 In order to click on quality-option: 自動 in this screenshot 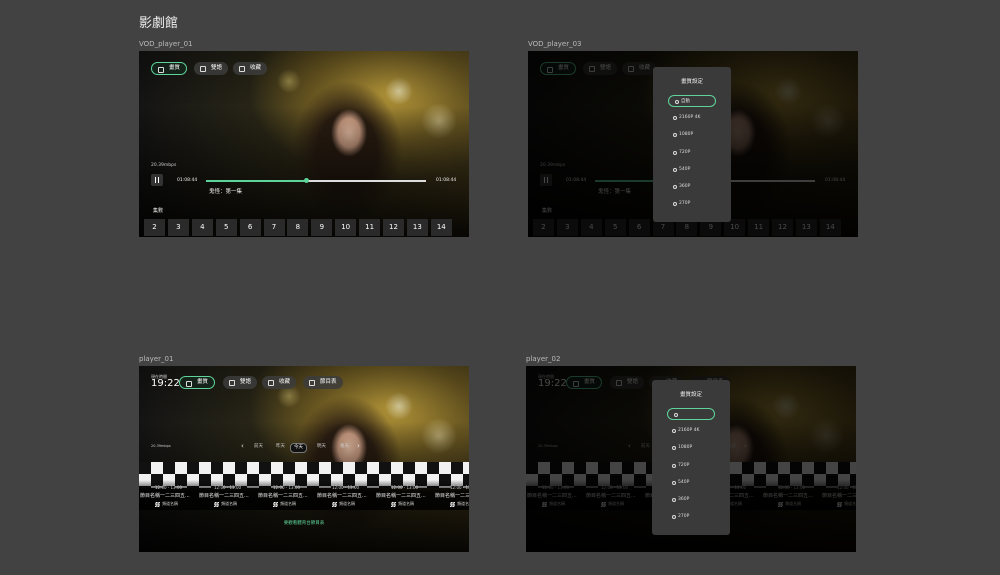, I will do `click(692, 101)`.